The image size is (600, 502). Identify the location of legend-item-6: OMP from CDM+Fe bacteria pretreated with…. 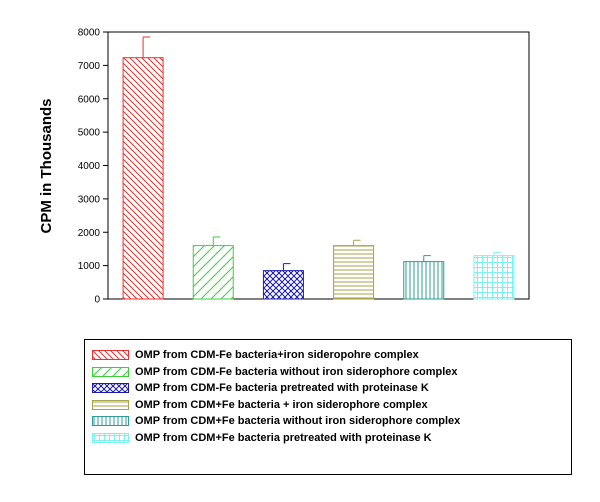
(262, 438).